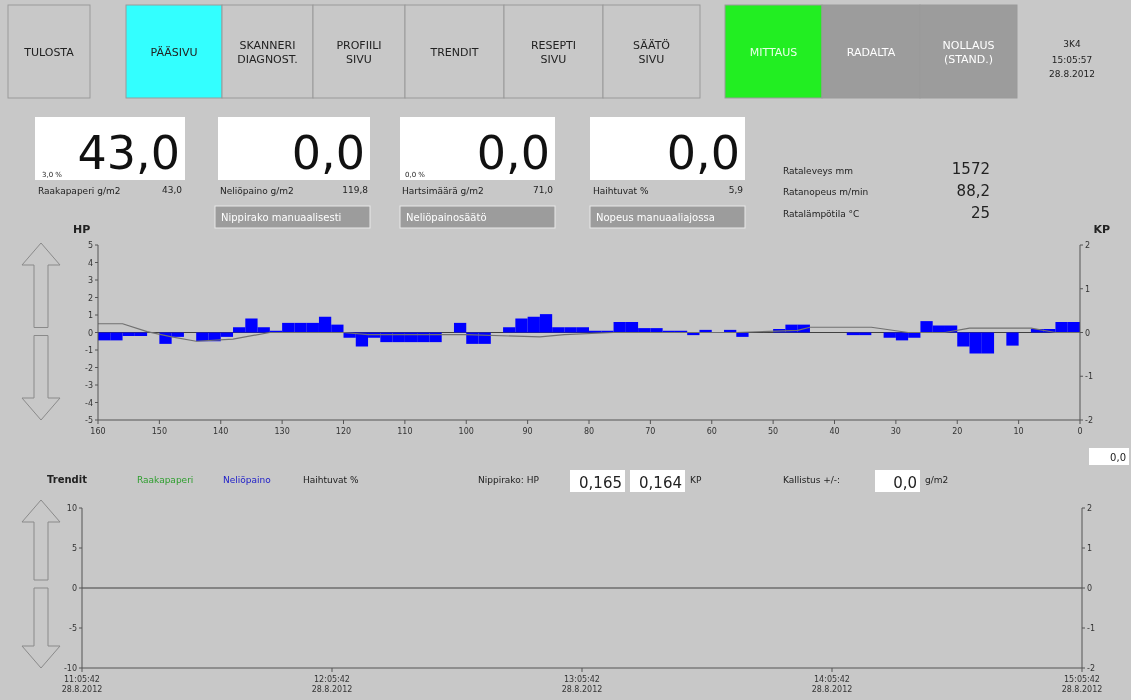 The height and width of the screenshot is (700, 1131). What do you see at coordinates (174, 52) in the screenshot?
I see `text: PÄÄSIVU` at bounding box center [174, 52].